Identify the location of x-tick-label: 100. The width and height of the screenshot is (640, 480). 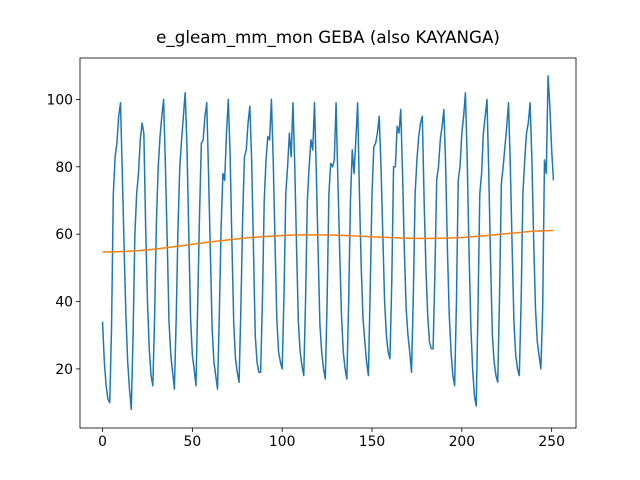
(282, 442).